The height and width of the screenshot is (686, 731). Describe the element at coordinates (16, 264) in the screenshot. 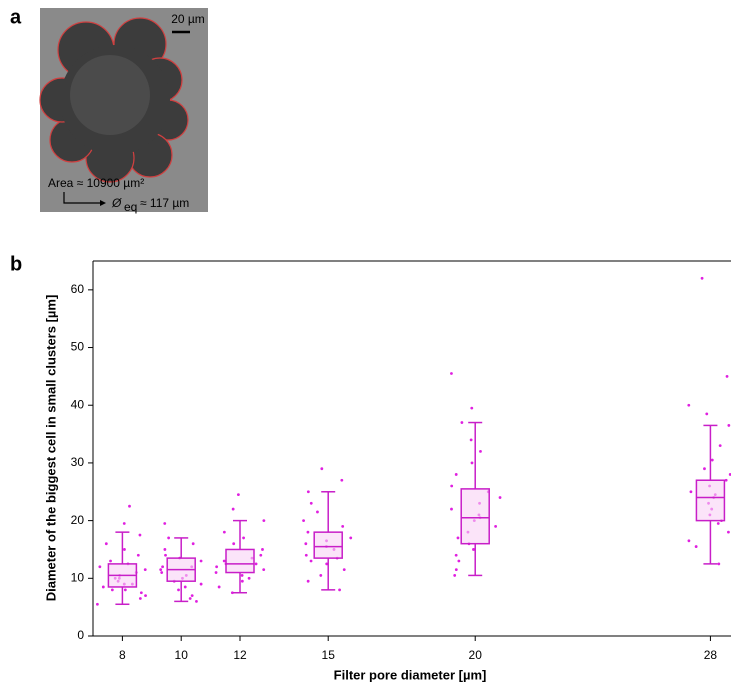

I see `panel-label: b` at that location.